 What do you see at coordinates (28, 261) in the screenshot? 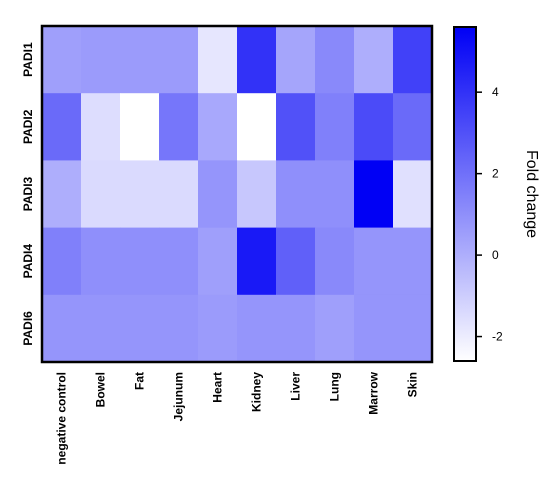
I see `row-label-padi4: PADI4` at bounding box center [28, 261].